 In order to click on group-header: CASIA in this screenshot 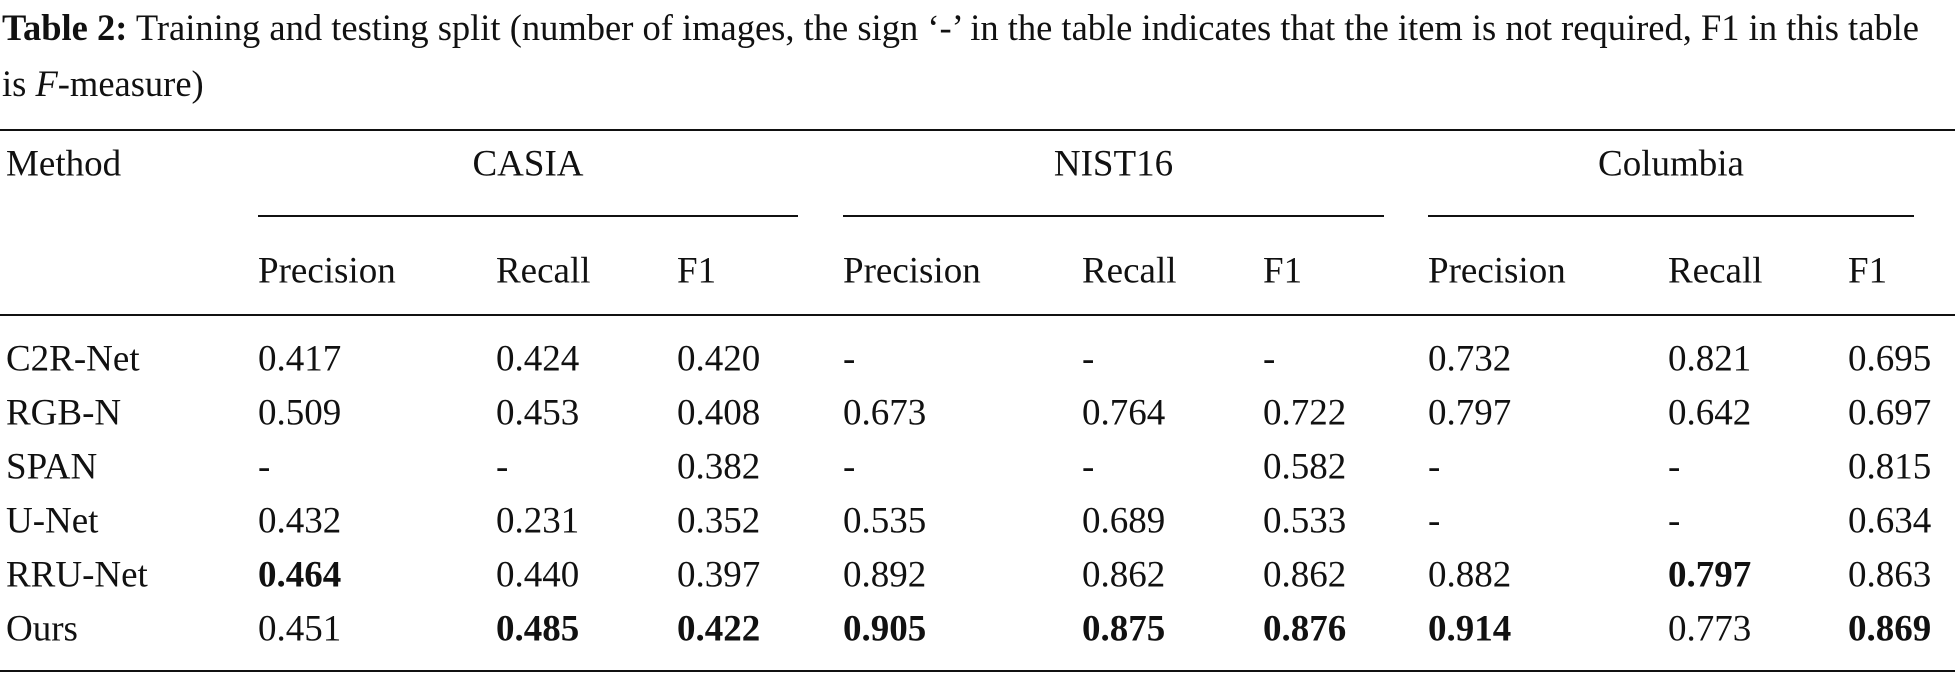, I will do `click(528, 164)`.